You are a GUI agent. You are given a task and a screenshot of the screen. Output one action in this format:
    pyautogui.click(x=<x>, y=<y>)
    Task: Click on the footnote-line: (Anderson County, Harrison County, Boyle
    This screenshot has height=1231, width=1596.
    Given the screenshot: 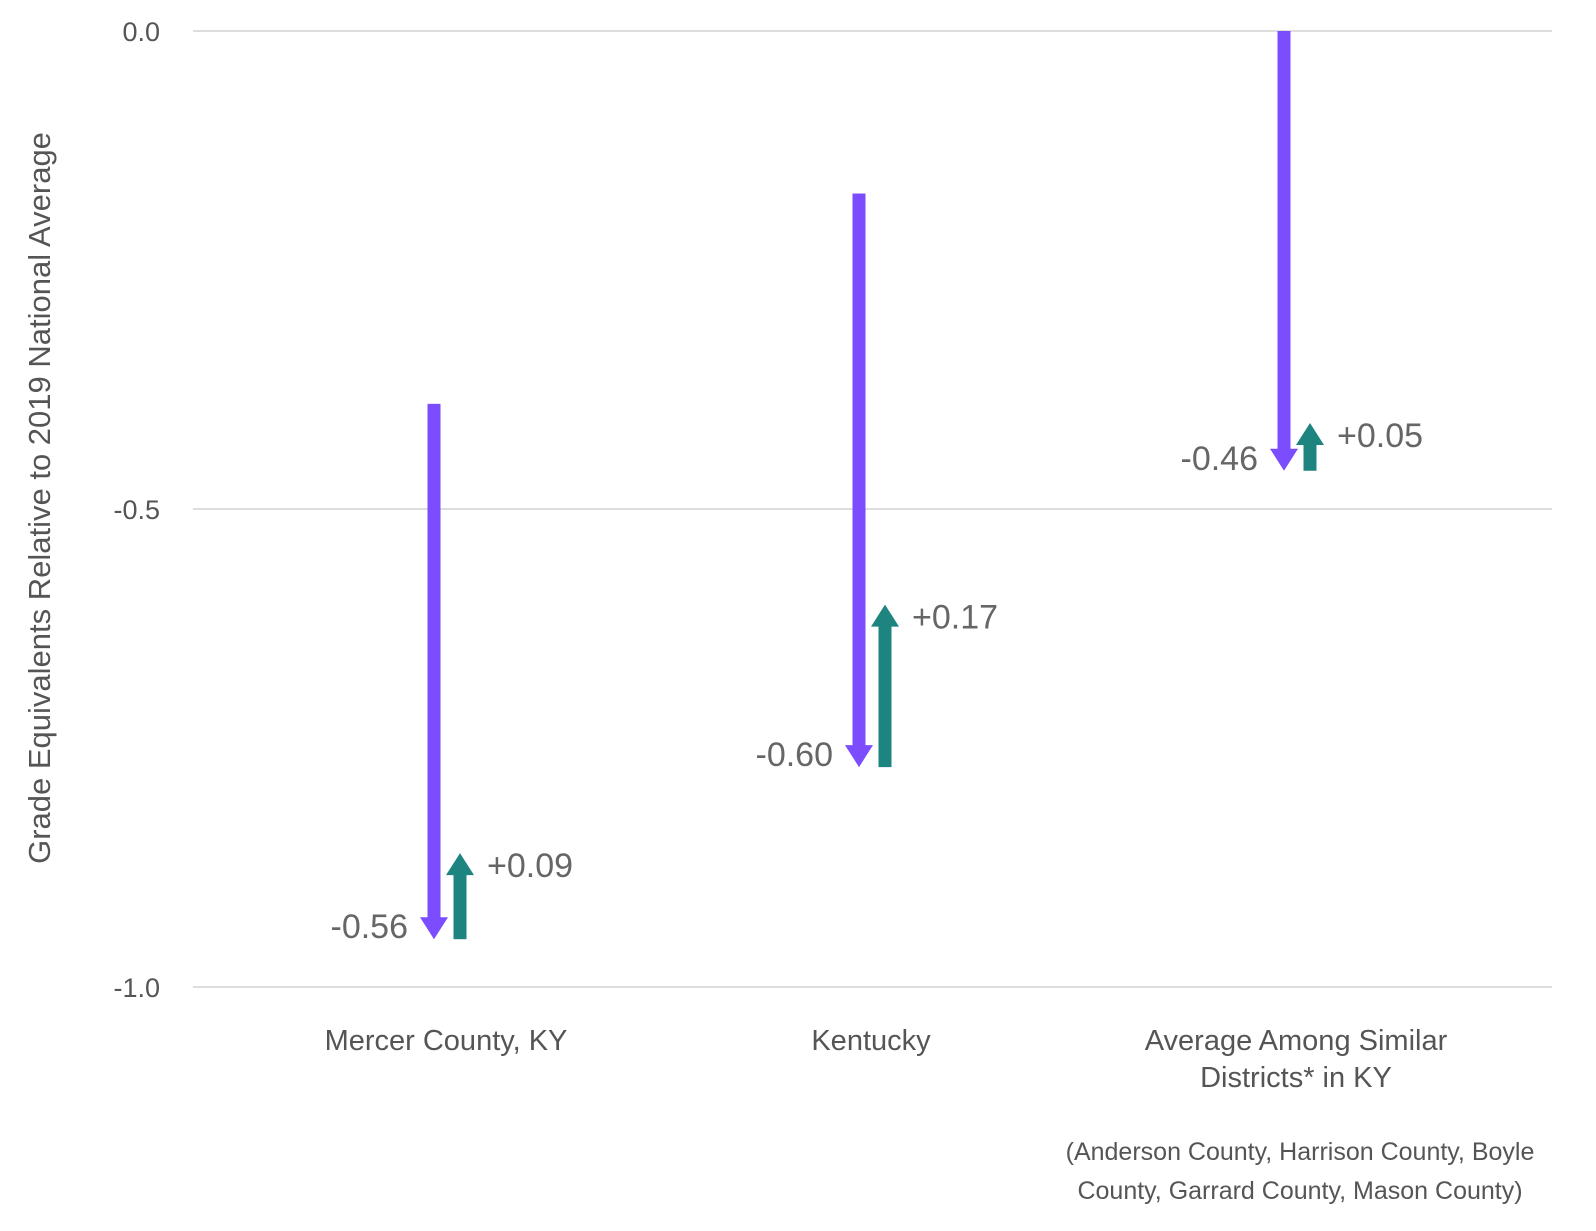 What is the action you would take?
    pyautogui.click(x=1300, y=1152)
    